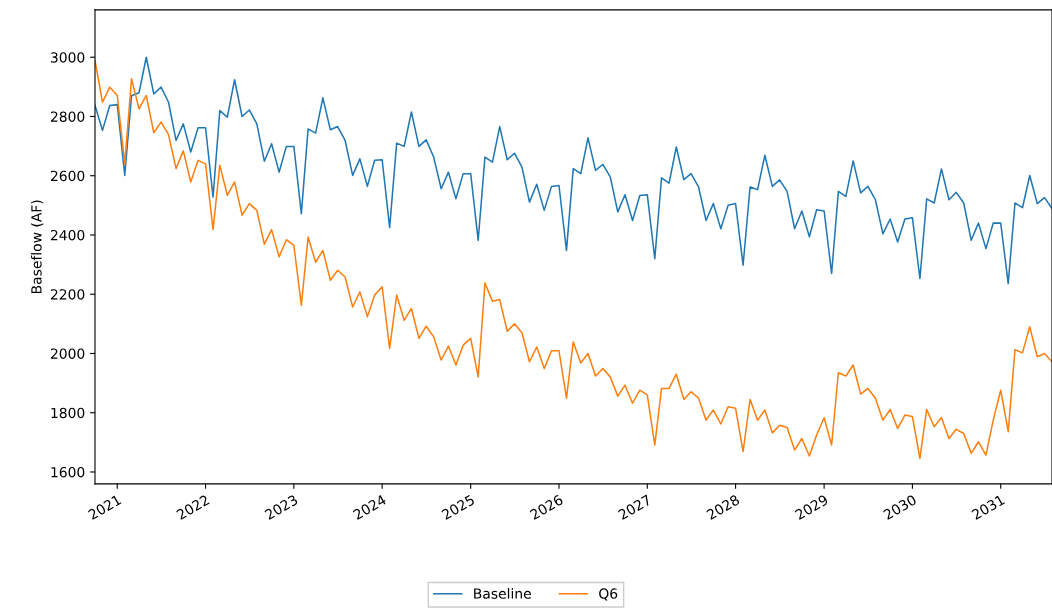 The width and height of the screenshot is (1052, 614). Describe the element at coordinates (37, 247) in the screenshot. I see `y-axis-title: Baseflow (AF)` at that location.